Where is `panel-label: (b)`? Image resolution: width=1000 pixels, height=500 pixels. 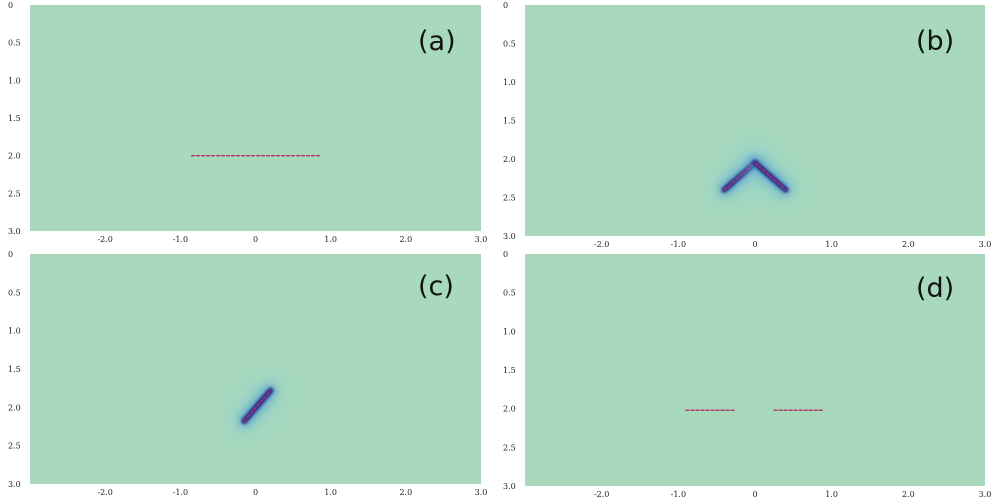 panel-label: (b) is located at coordinates (935, 41).